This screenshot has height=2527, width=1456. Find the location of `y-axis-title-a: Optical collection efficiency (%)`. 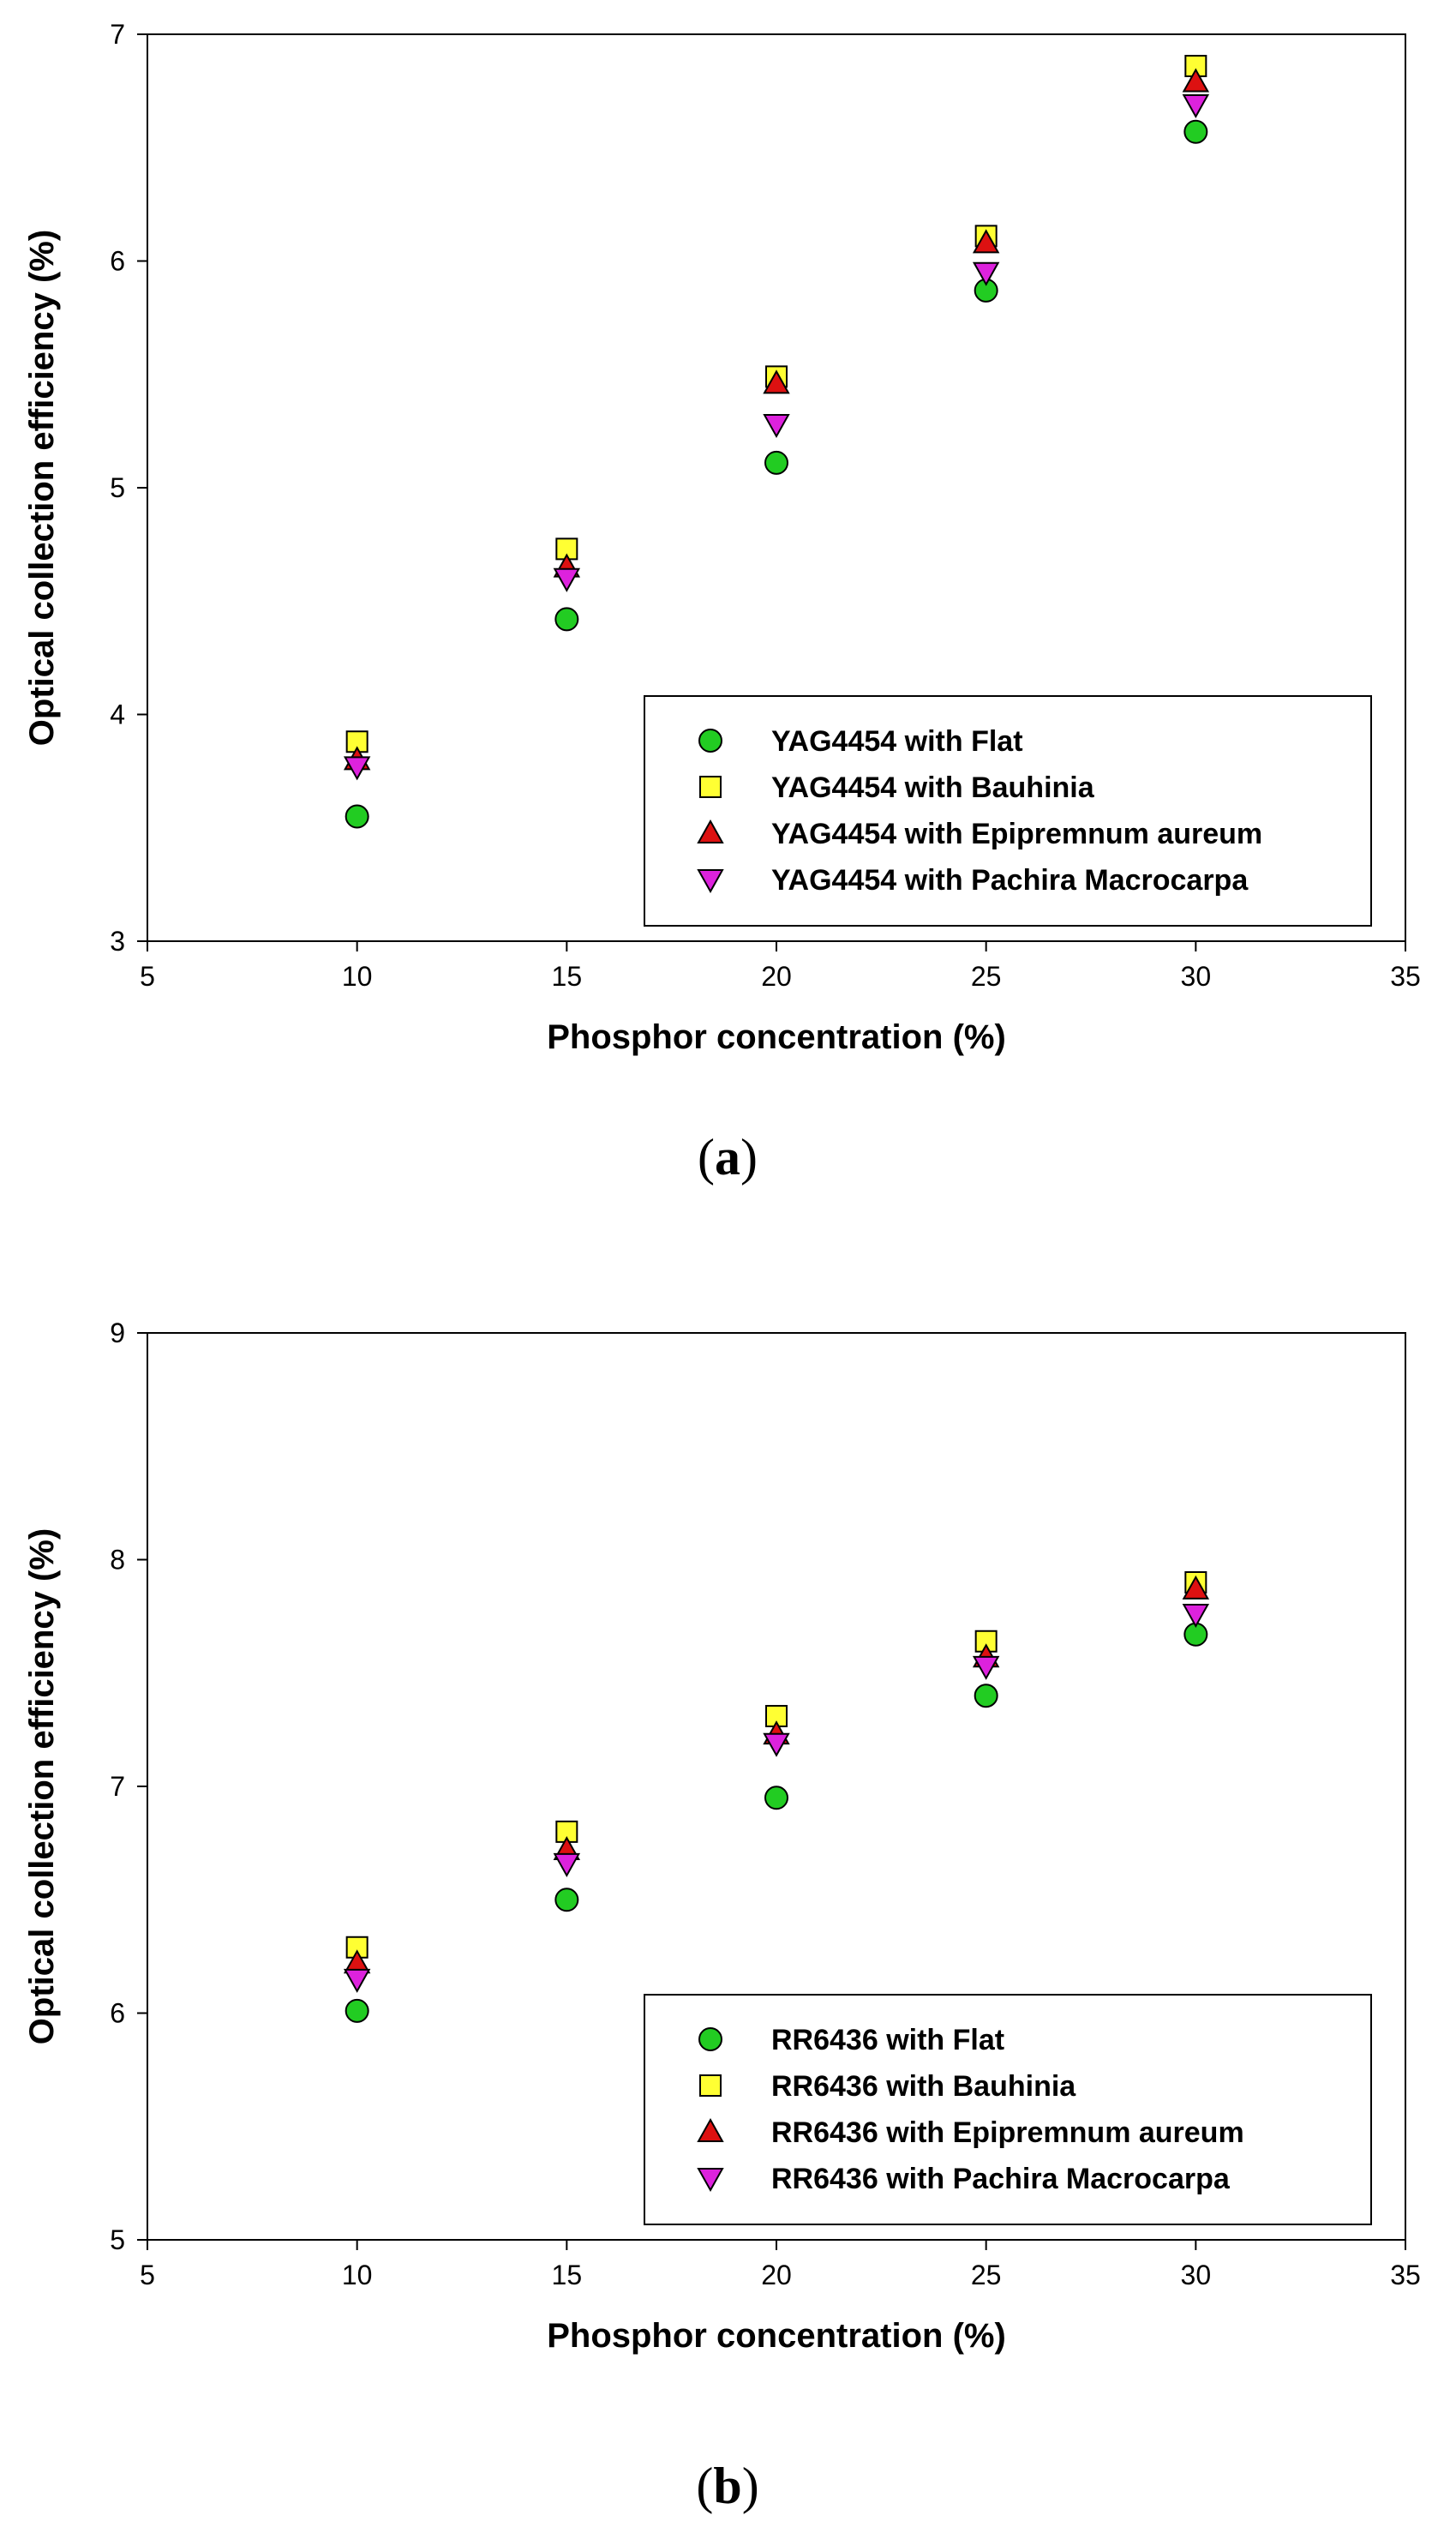

y-axis-title-a: Optical collection efficiency (%) is located at coordinates (42, 488).